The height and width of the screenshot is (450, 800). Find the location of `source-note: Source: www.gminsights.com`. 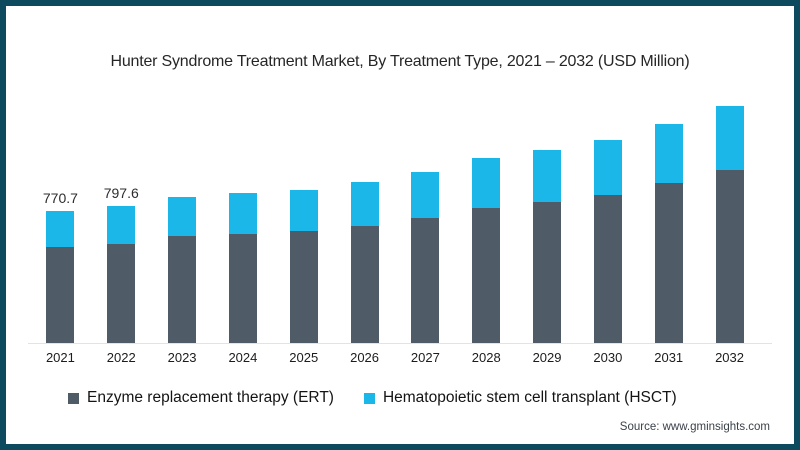

source-note: Source: www.gminsights.com is located at coordinates (694, 427).